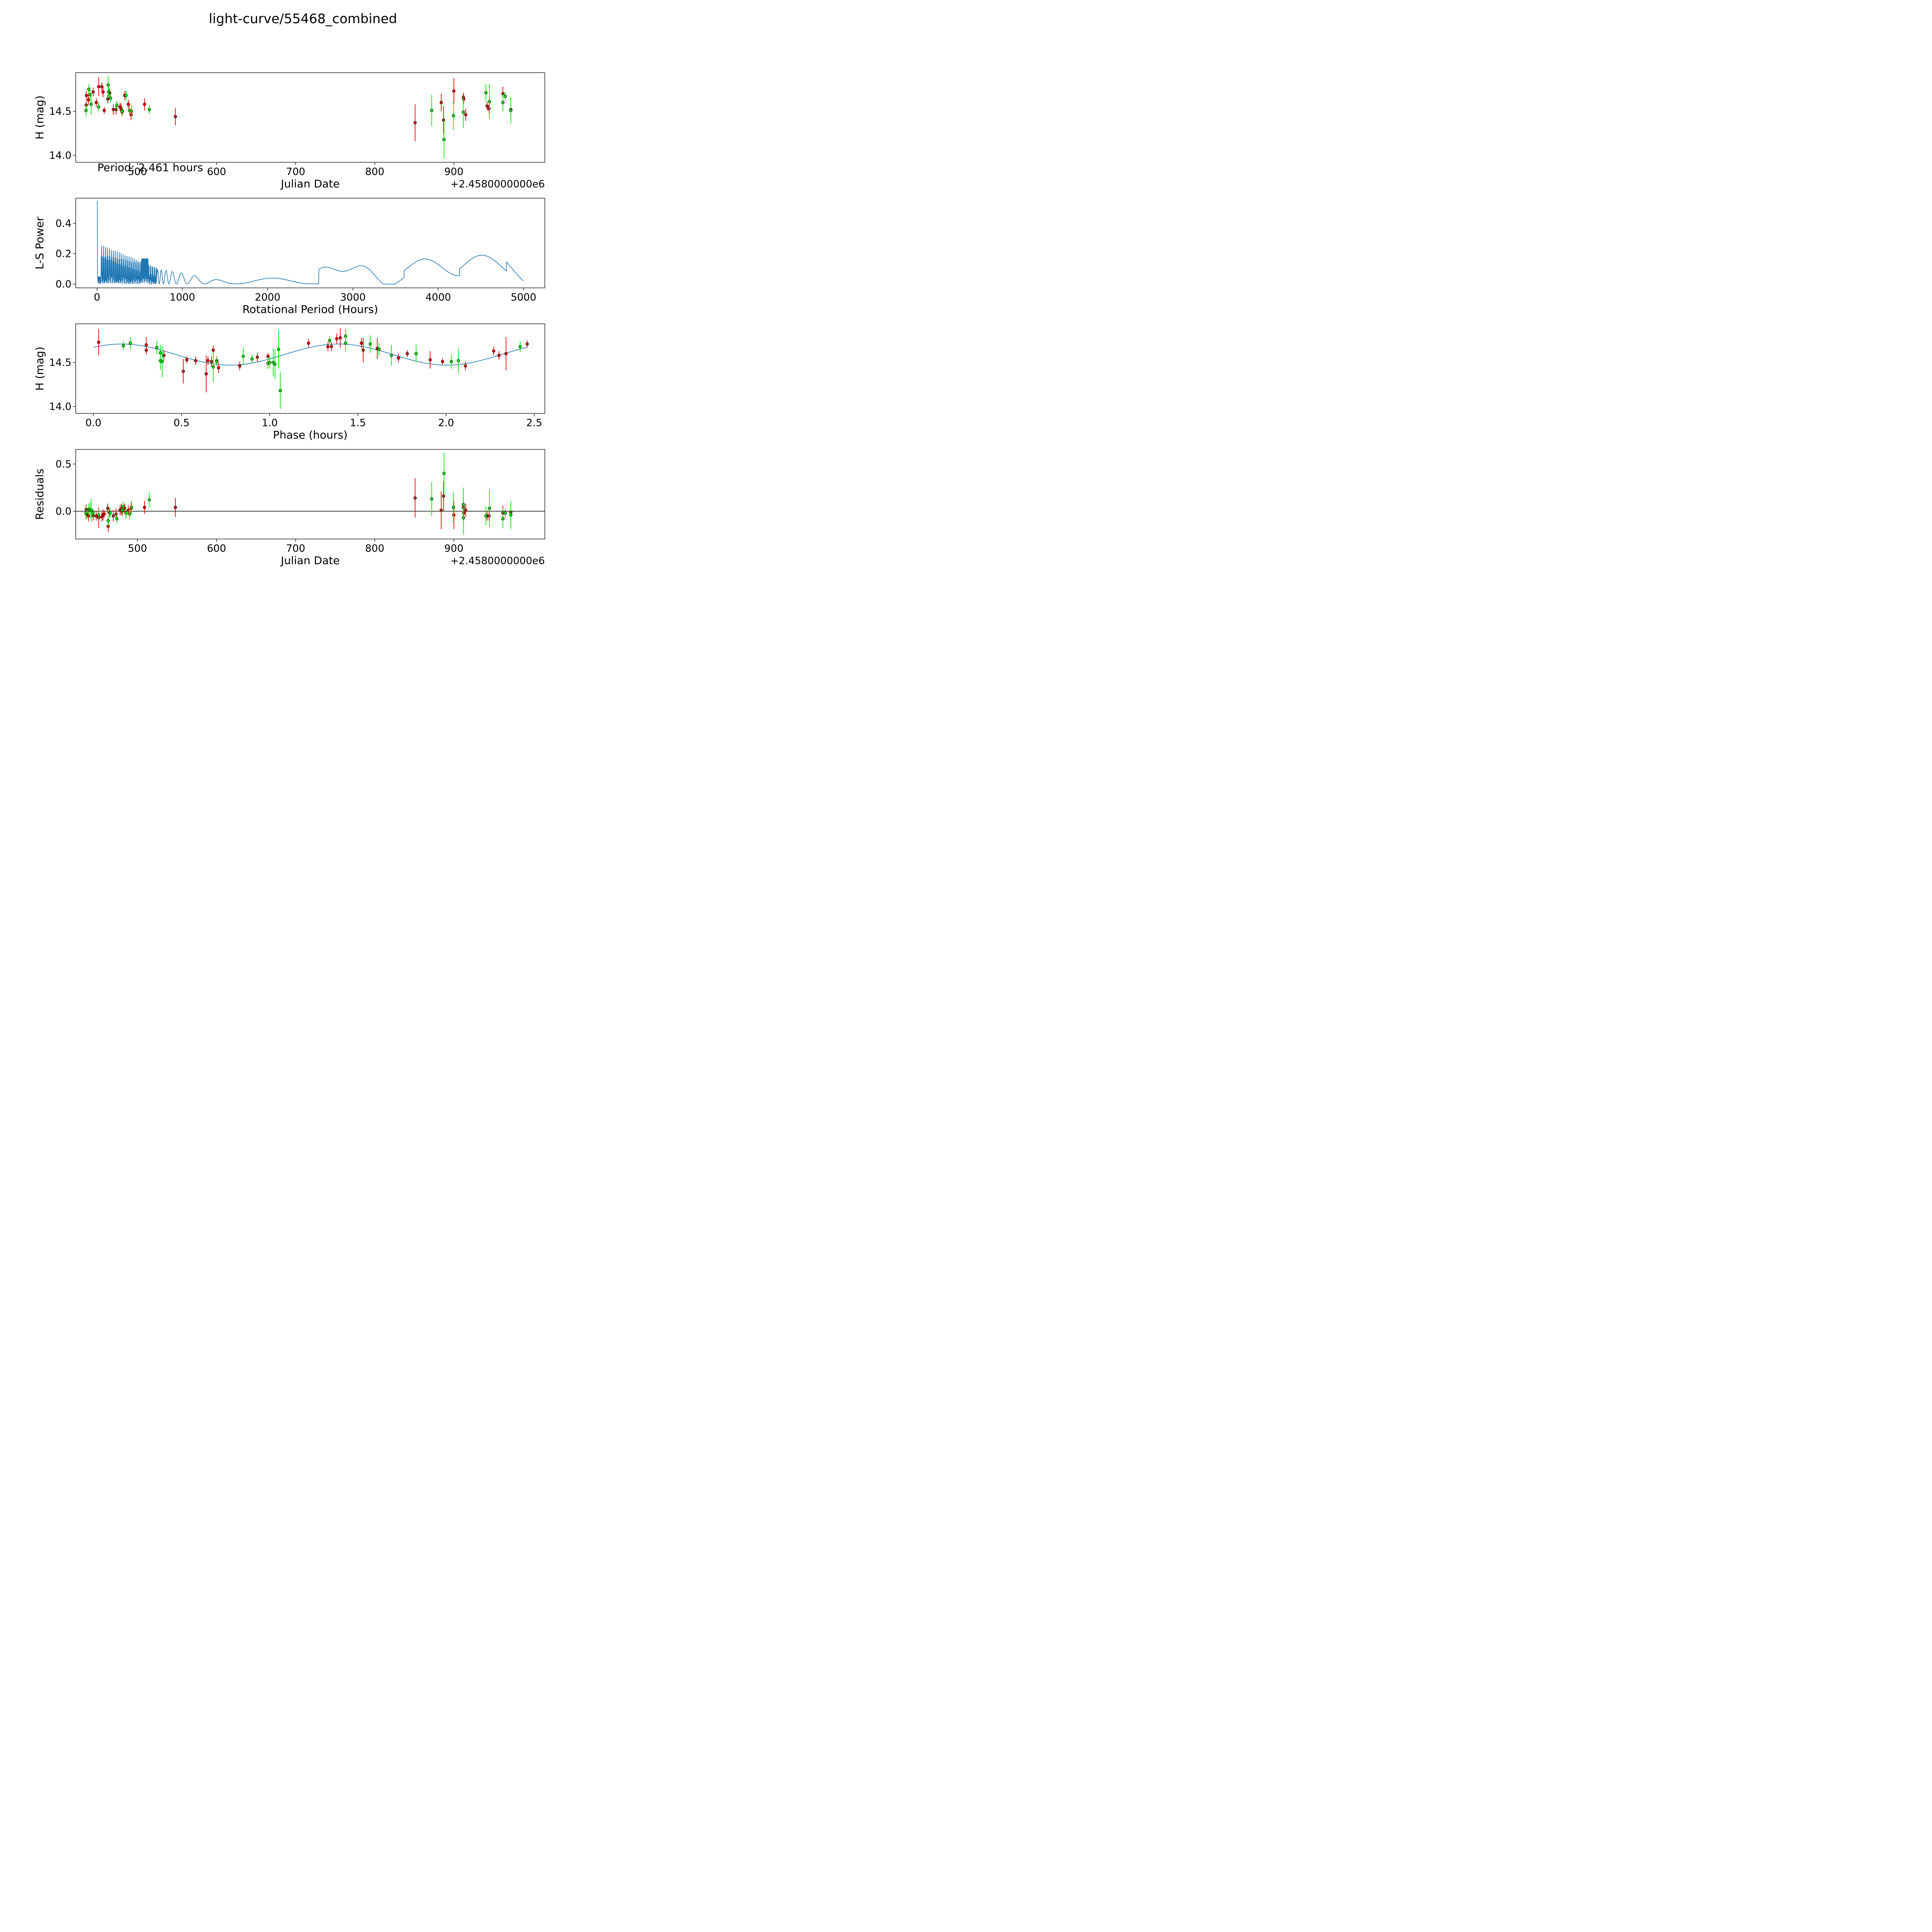  Describe the element at coordinates (39, 243) in the screenshot. I see `y-axis-label: L-S Power` at that location.